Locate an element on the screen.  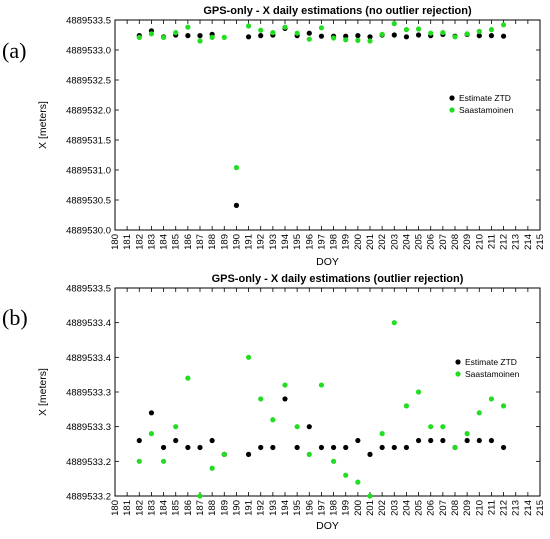
x-tick-label: 186 is located at coordinates (188, 242).